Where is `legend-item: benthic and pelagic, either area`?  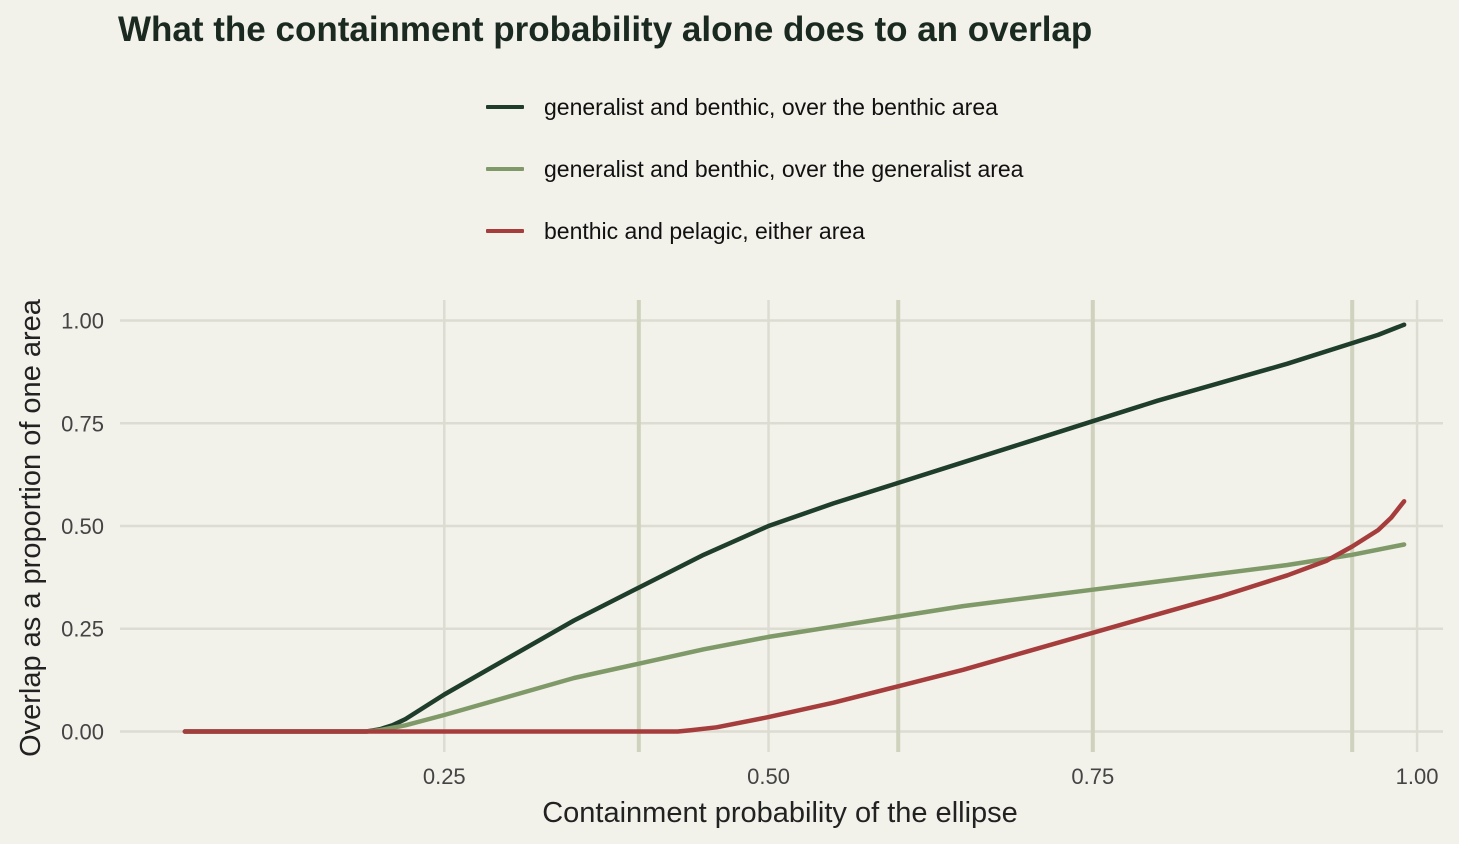
legend-item: benthic and pelagic, either area is located at coordinates (754, 231).